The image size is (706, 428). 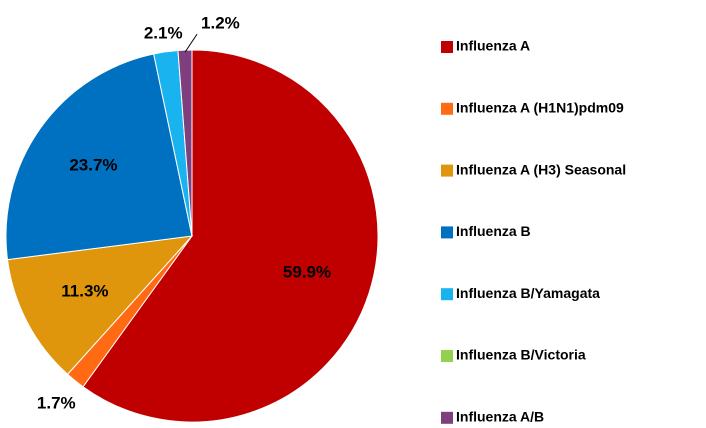 I want to click on value-label: 1.2%, so click(x=220, y=23).